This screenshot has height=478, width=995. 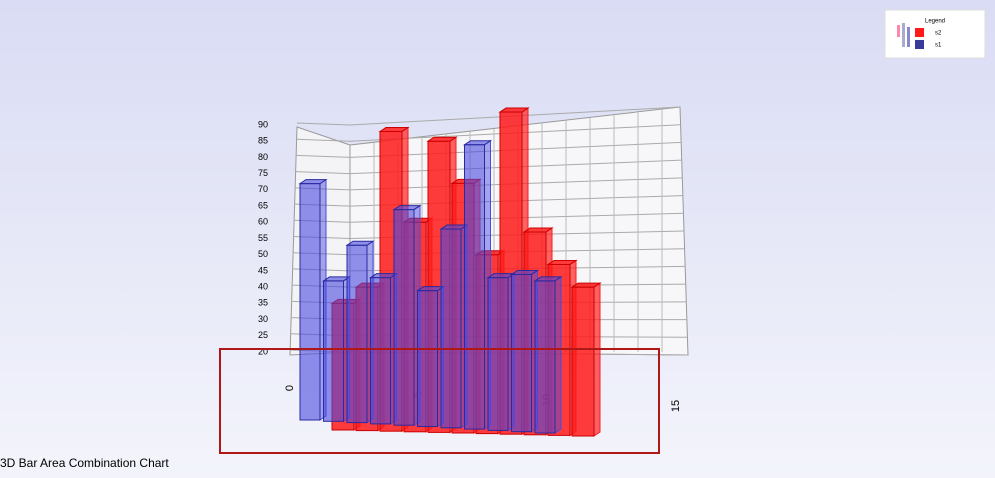 I want to click on legend-title: Legend, so click(x=935, y=22).